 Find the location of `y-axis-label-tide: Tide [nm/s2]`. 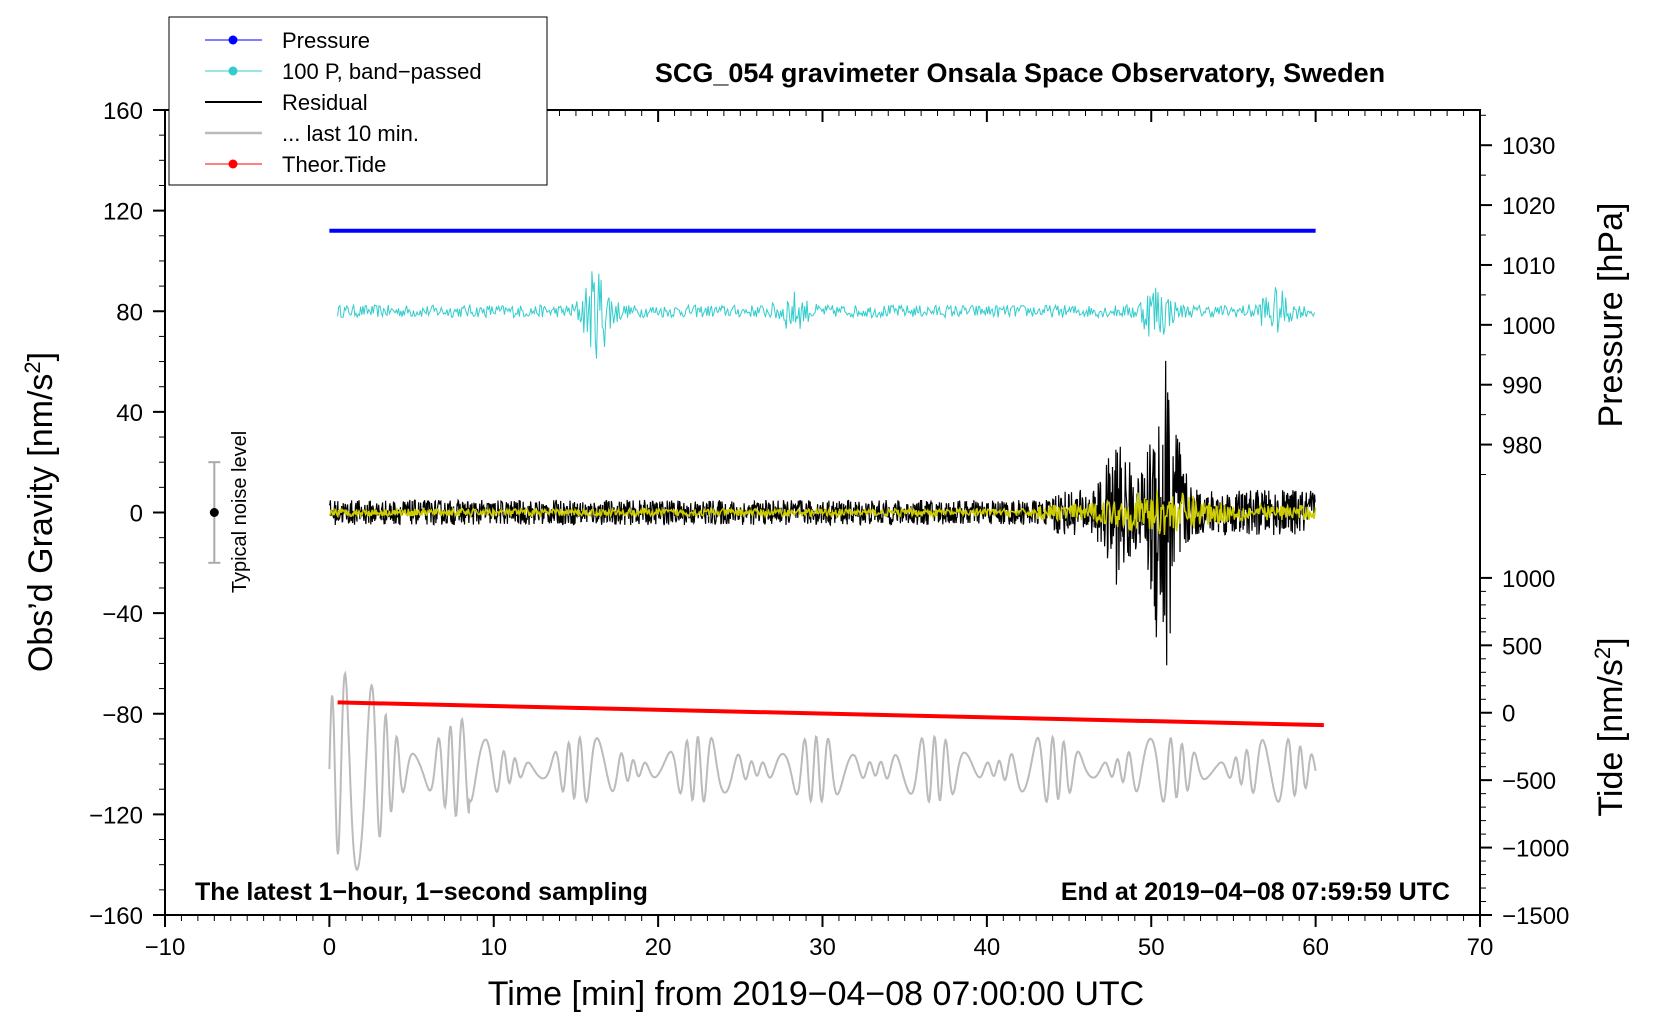

y-axis-label-tide: Tide [nm/s2] is located at coordinates (1610, 726).